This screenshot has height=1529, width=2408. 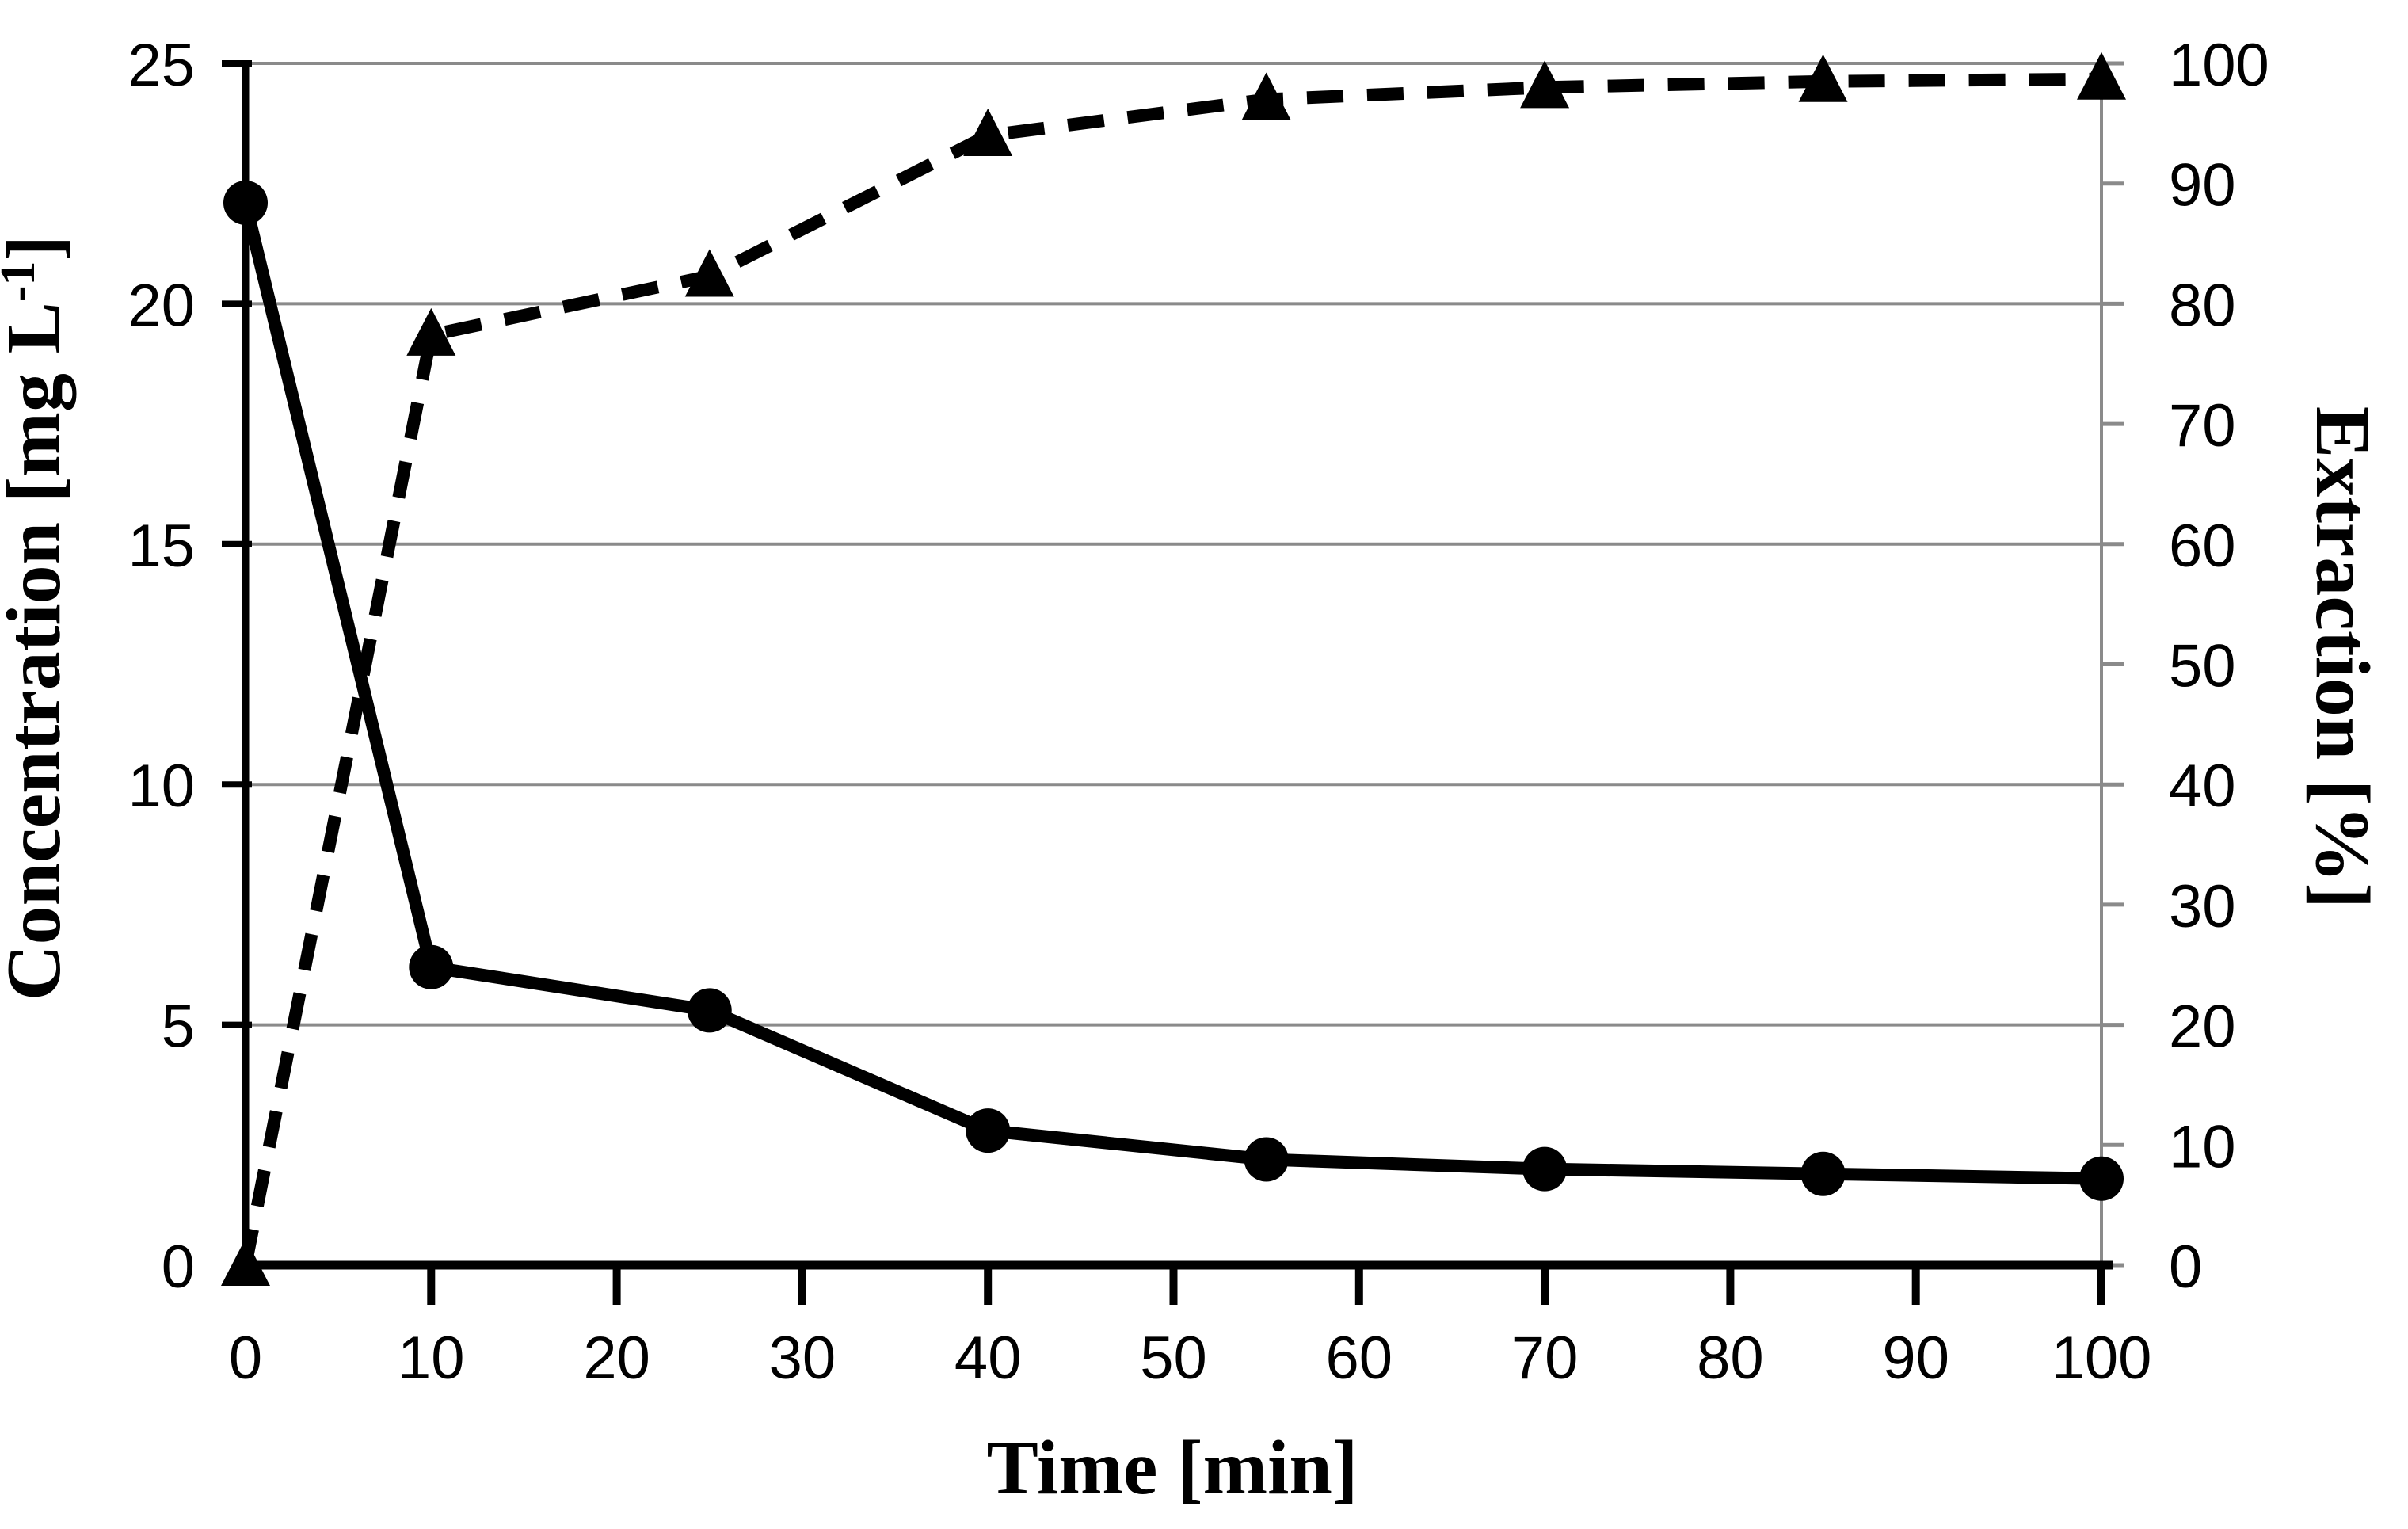 What do you see at coordinates (39, 248) in the screenshot?
I see `left-axis-title-close: ]` at bounding box center [39, 248].